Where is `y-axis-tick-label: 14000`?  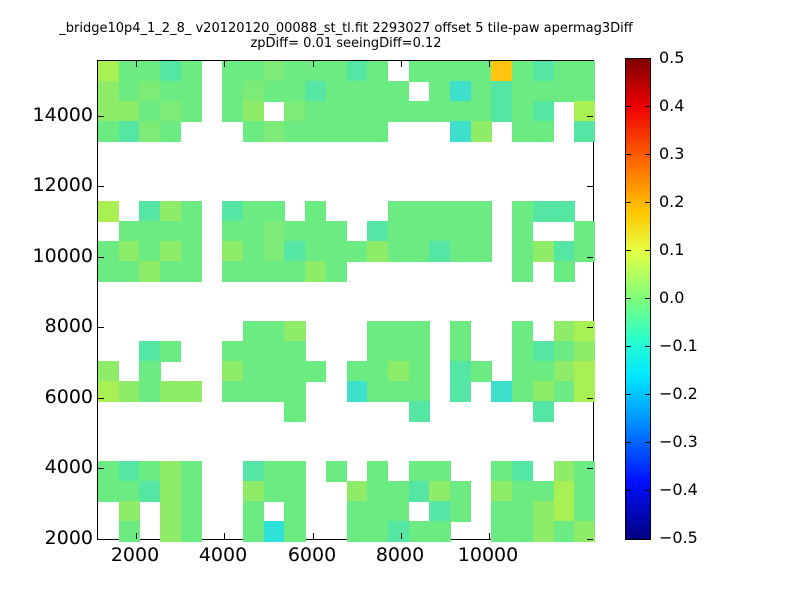
y-axis-tick-label: 14000 is located at coordinates (62, 115).